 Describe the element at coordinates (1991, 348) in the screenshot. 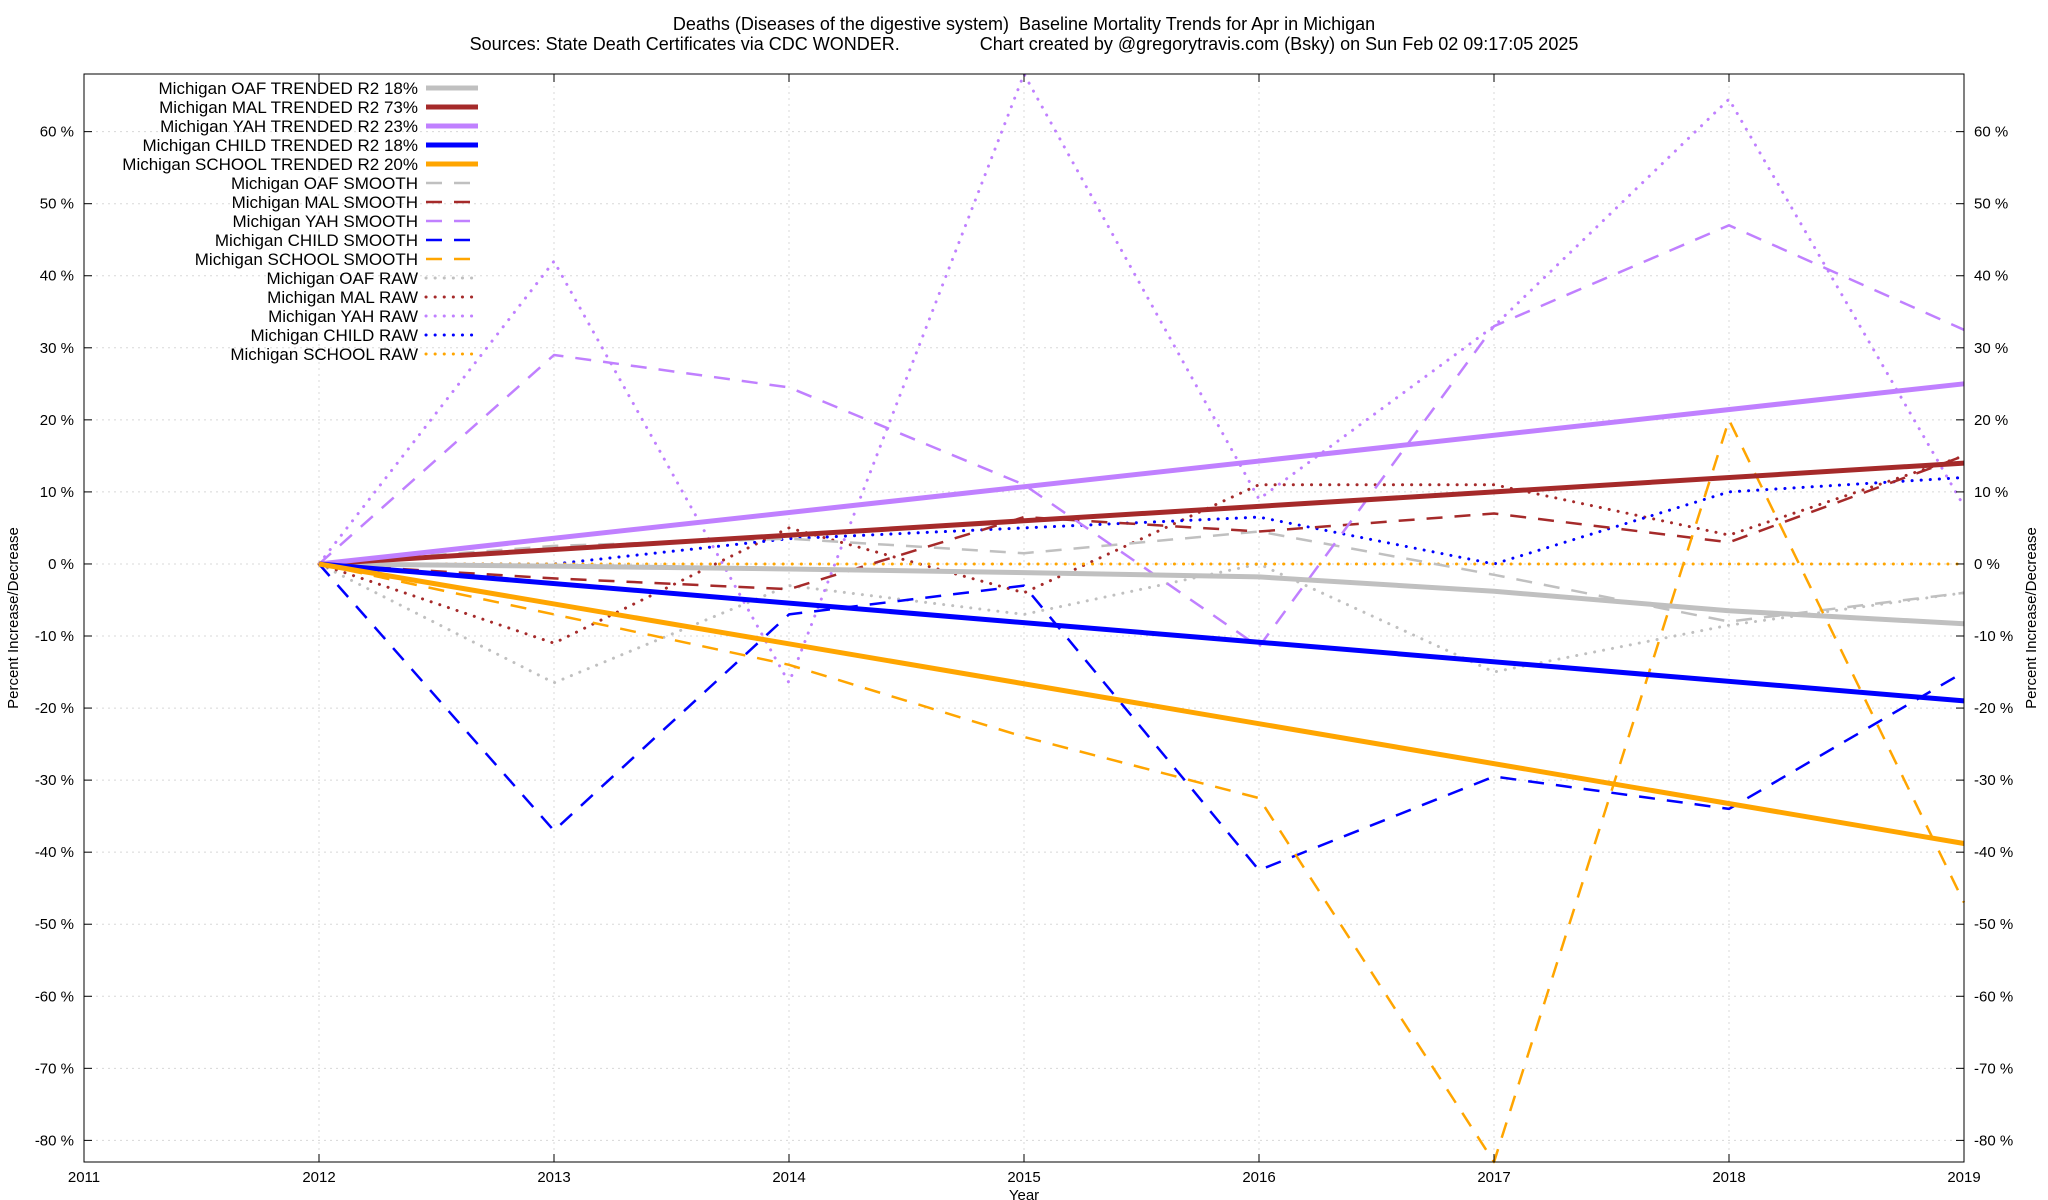

I see `y2-tick-label: 30 %` at that location.